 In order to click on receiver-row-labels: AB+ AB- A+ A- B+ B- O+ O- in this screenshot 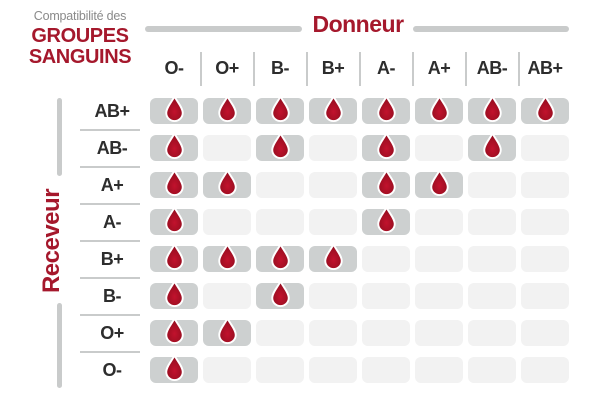, I will do `click(110, 240)`.